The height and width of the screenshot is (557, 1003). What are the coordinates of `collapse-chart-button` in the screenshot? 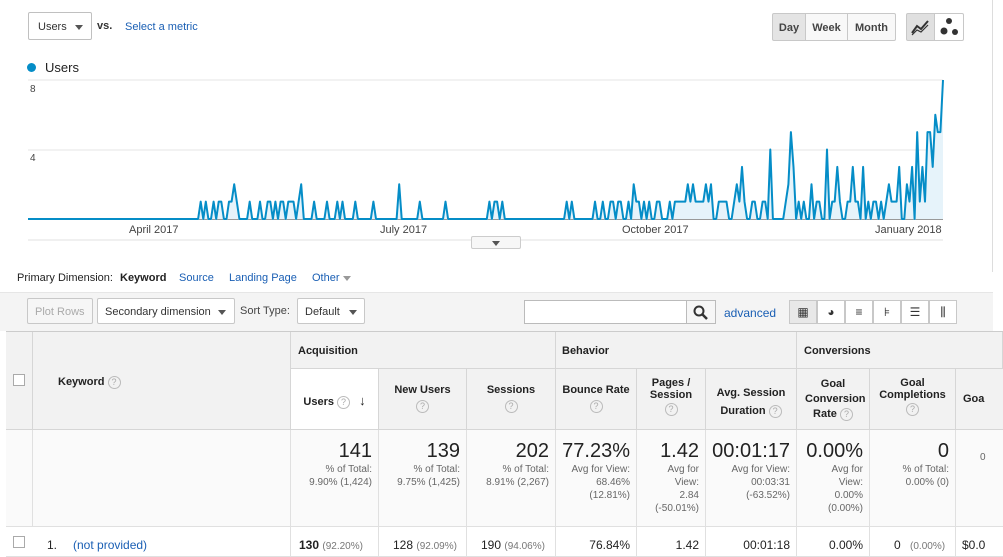 It's located at (496, 242).